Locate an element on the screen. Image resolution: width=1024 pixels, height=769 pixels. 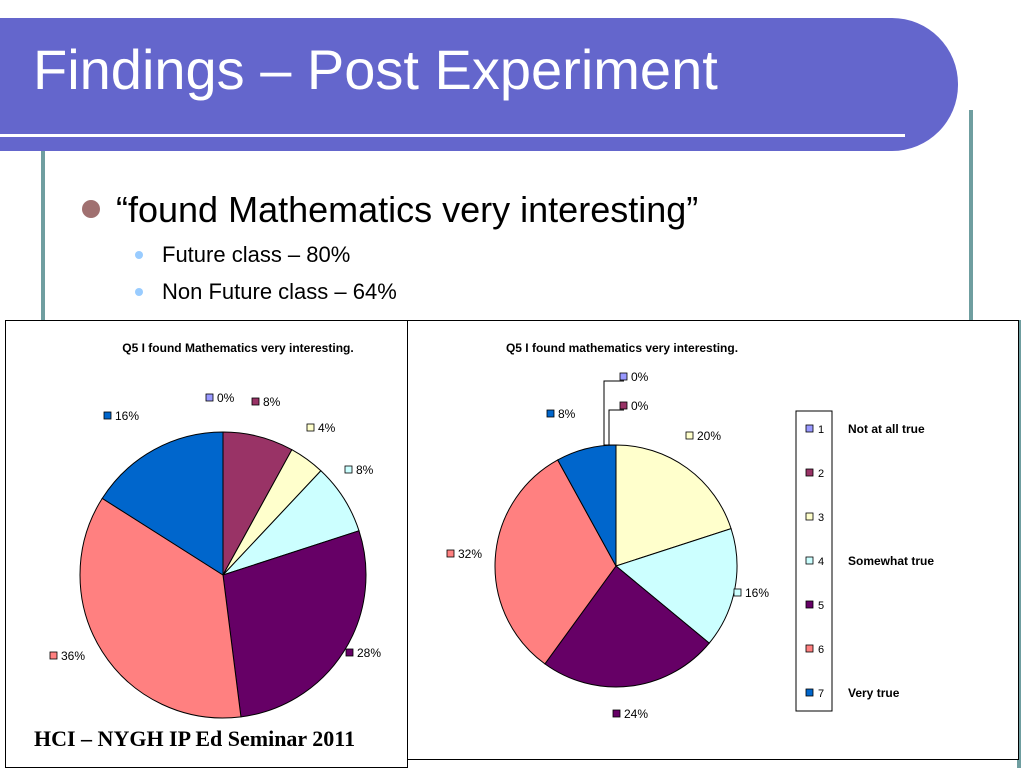
data-label-3: 20% is located at coordinates (709, 436).